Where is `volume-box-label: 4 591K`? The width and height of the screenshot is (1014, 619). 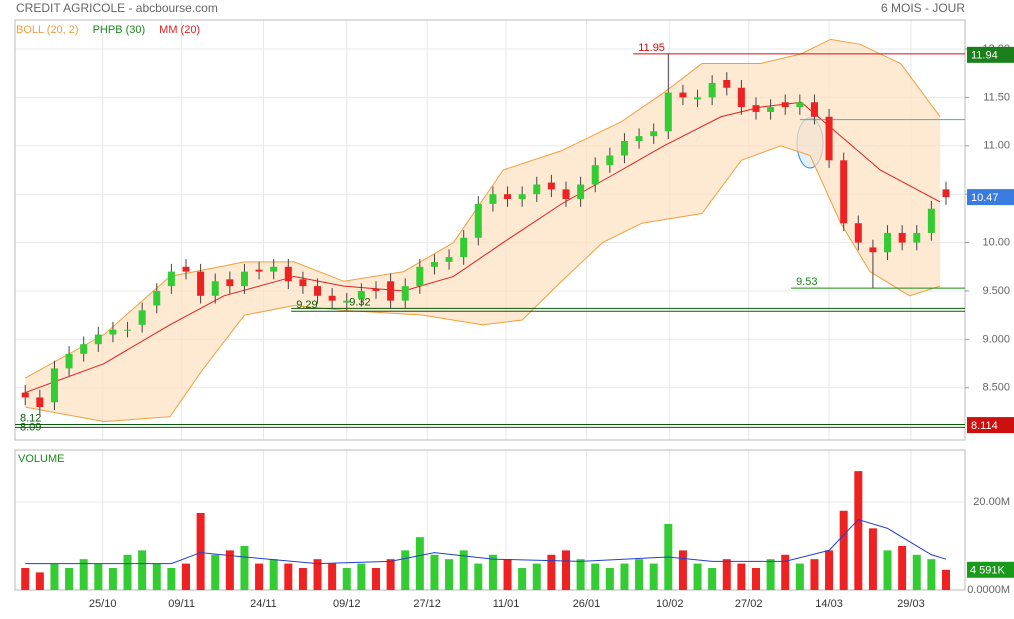
volume-box-label: 4 591K is located at coordinates (988, 571).